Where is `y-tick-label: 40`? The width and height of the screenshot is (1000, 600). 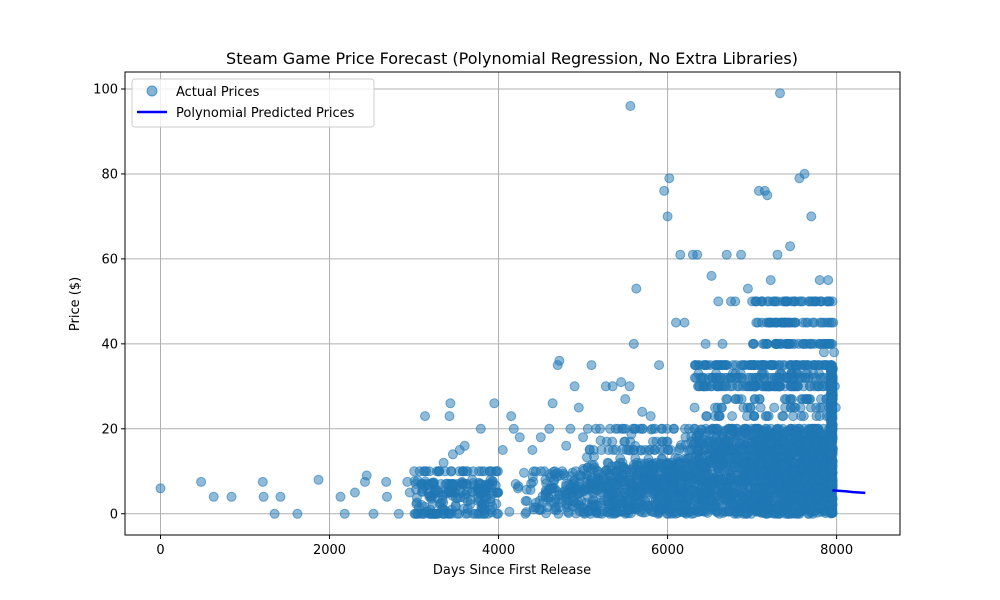 y-tick-label: 40 is located at coordinates (109, 344).